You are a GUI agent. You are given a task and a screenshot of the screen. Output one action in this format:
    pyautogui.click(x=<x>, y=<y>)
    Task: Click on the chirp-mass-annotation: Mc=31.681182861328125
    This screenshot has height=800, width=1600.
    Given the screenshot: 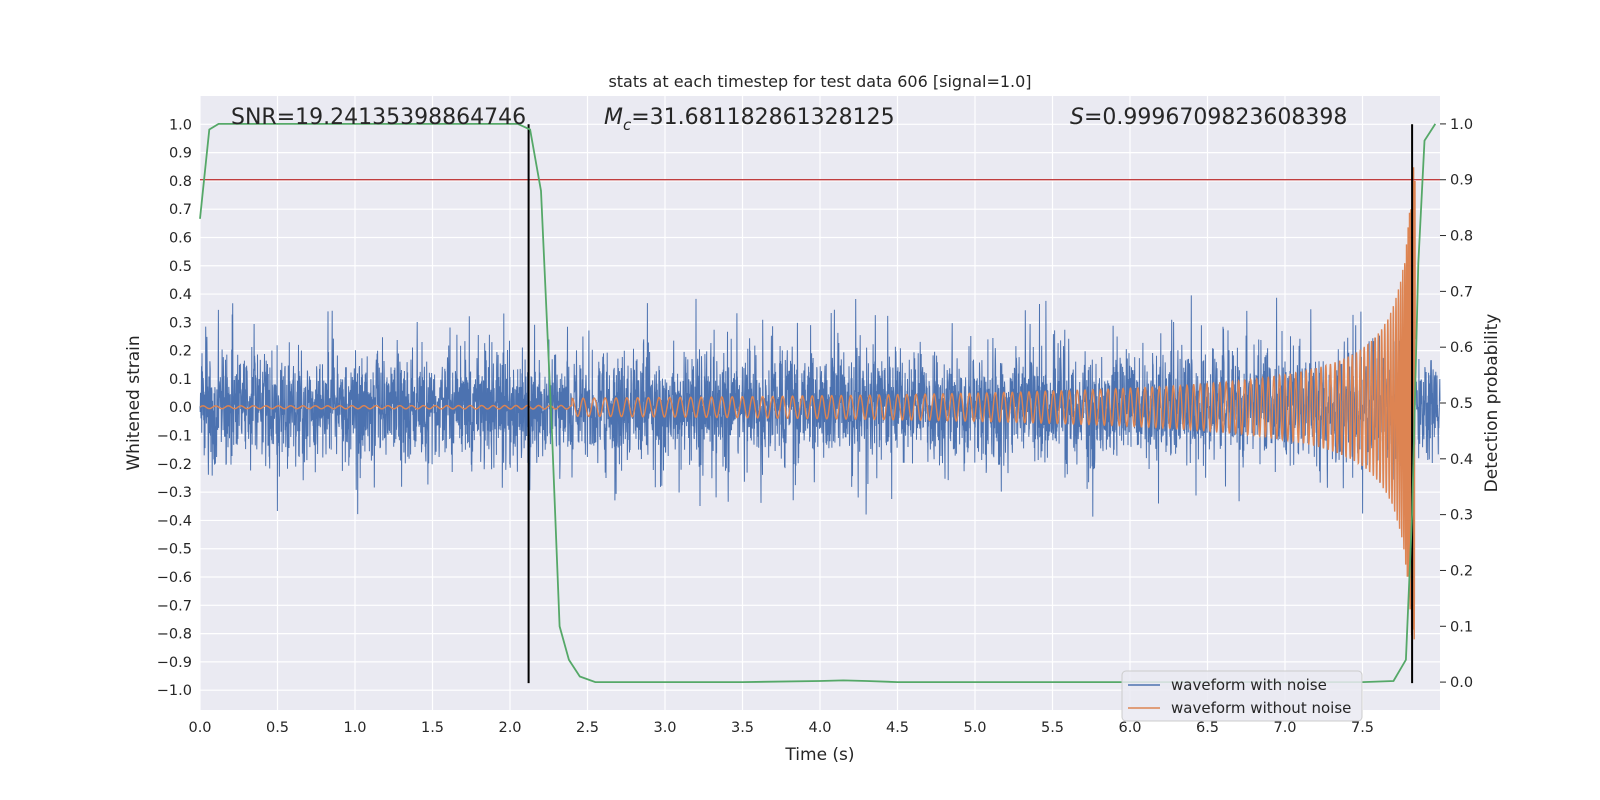 What is the action you would take?
    pyautogui.click(x=749, y=119)
    